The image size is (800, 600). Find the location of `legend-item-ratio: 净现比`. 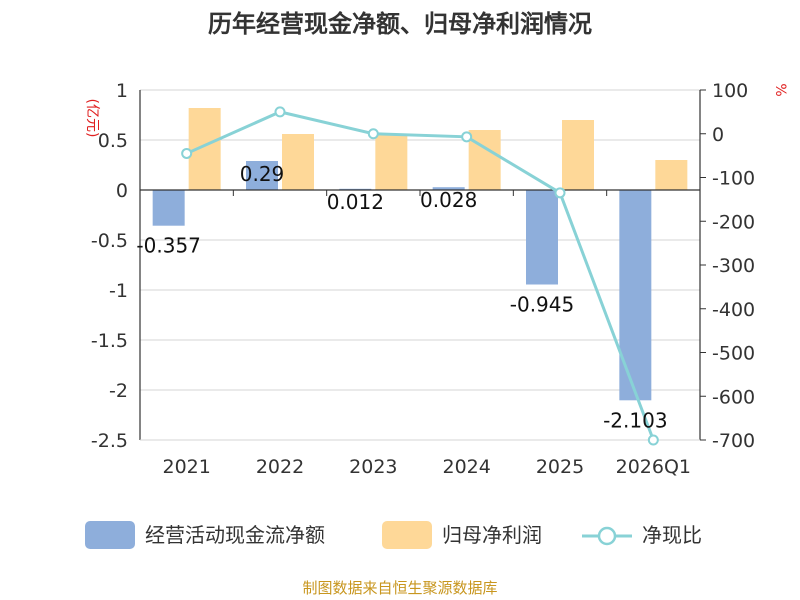

legend-item-ratio: 净现比 is located at coordinates (642, 535).